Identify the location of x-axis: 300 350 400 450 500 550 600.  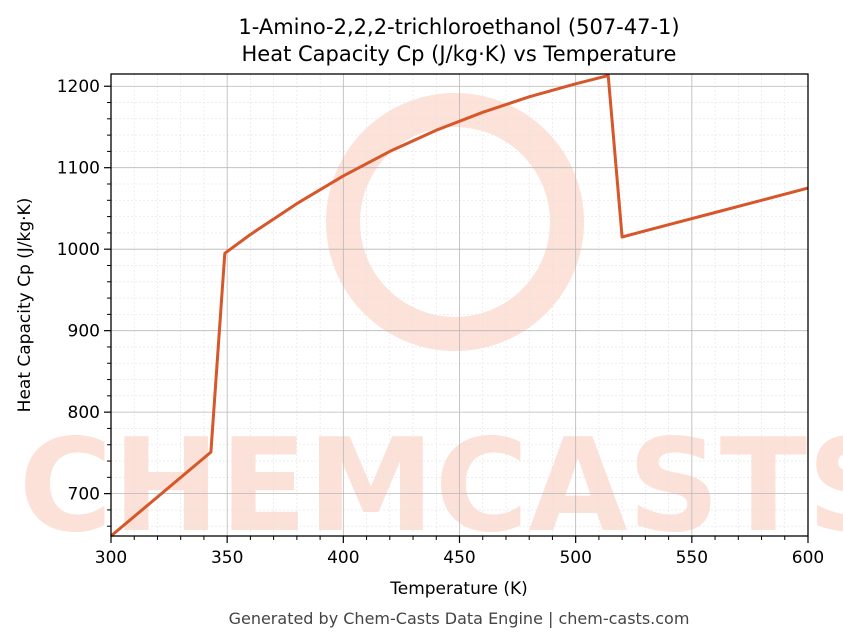
(459, 552).